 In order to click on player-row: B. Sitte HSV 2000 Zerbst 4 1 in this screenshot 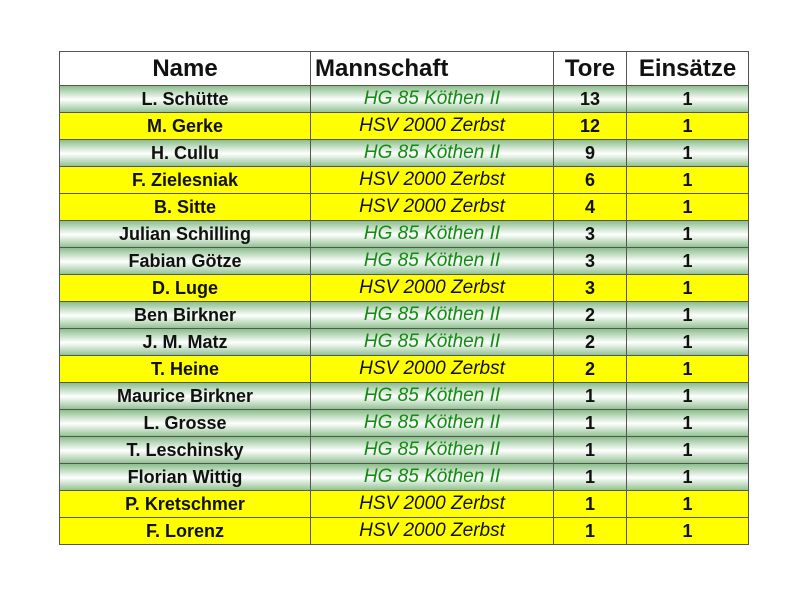, I will do `click(404, 207)`.